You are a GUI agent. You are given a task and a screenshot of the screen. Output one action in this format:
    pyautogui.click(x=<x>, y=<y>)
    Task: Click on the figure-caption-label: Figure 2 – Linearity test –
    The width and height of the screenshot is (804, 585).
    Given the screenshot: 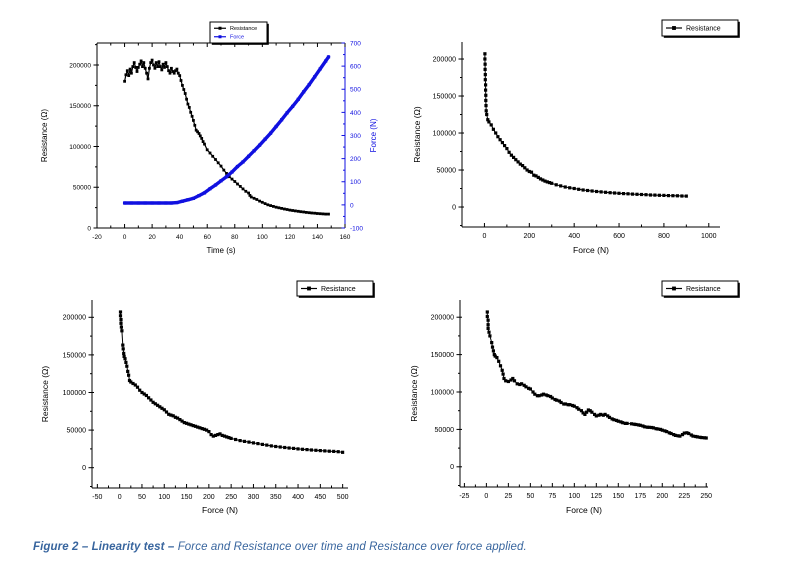 What is the action you would take?
    pyautogui.click(x=104, y=547)
    